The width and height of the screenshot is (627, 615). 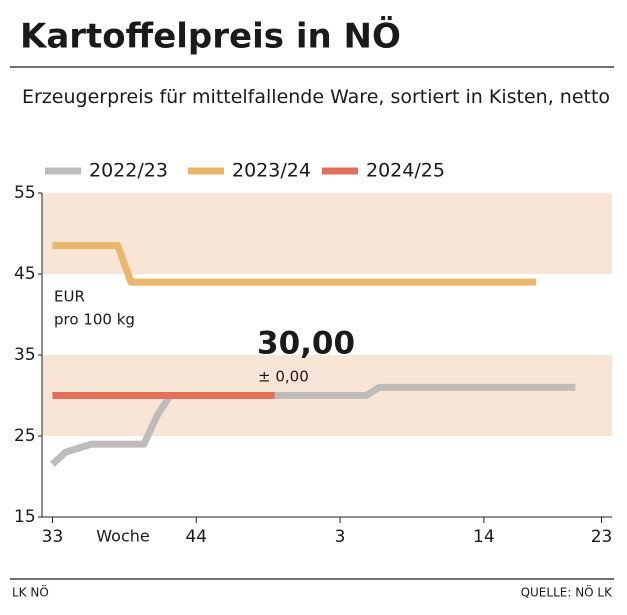 What do you see at coordinates (196, 537) in the screenshot?
I see `x-tick-label: 44` at bounding box center [196, 537].